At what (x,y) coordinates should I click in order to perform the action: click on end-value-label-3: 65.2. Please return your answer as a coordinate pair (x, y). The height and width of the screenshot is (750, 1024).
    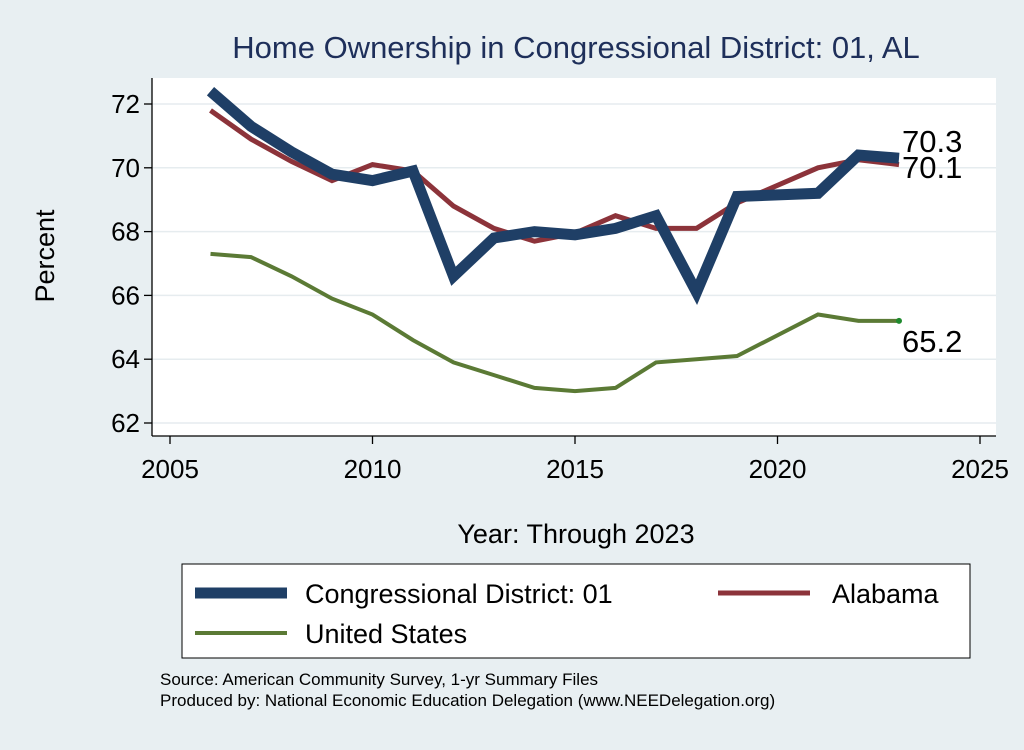
    Looking at the image, I should click on (932, 341).